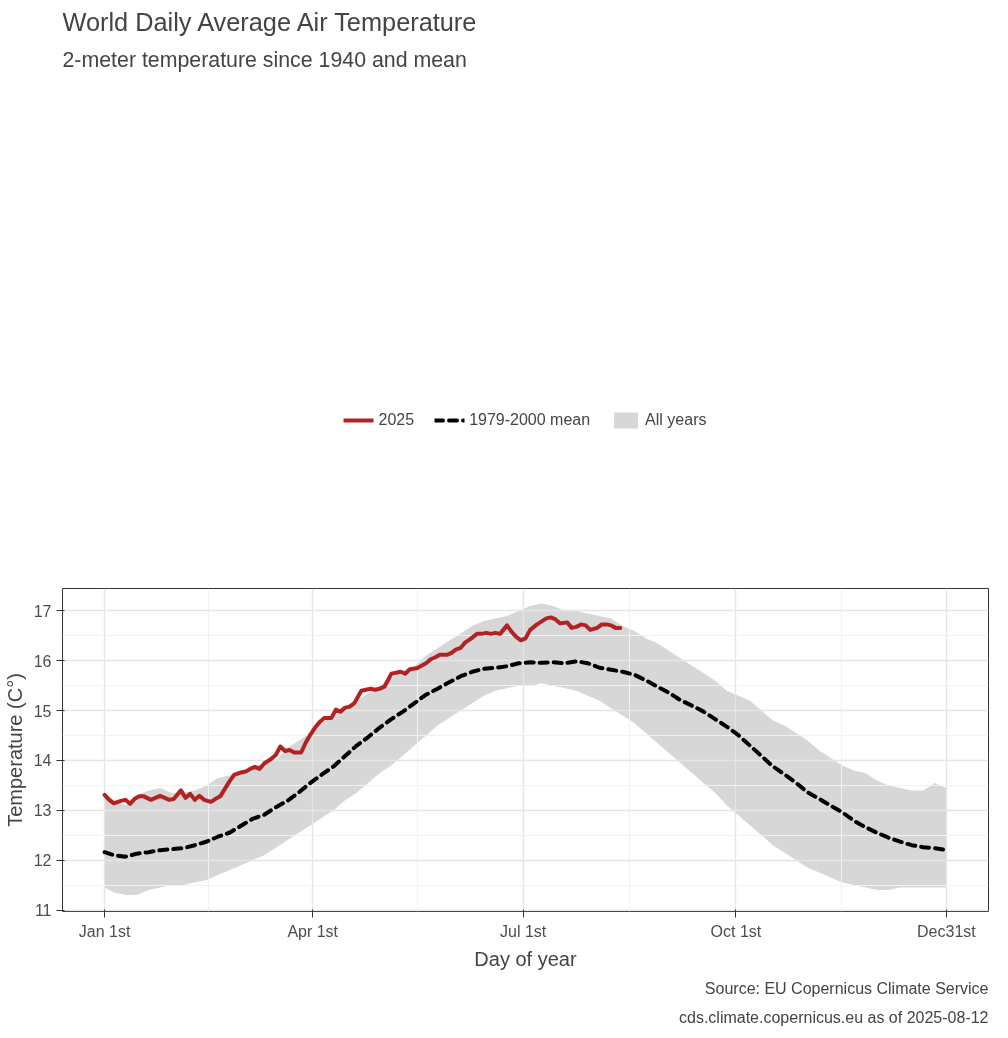 The image size is (1008, 1038). What do you see at coordinates (42, 861) in the screenshot?
I see `y-tick-label: 12` at bounding box center [42, 861].